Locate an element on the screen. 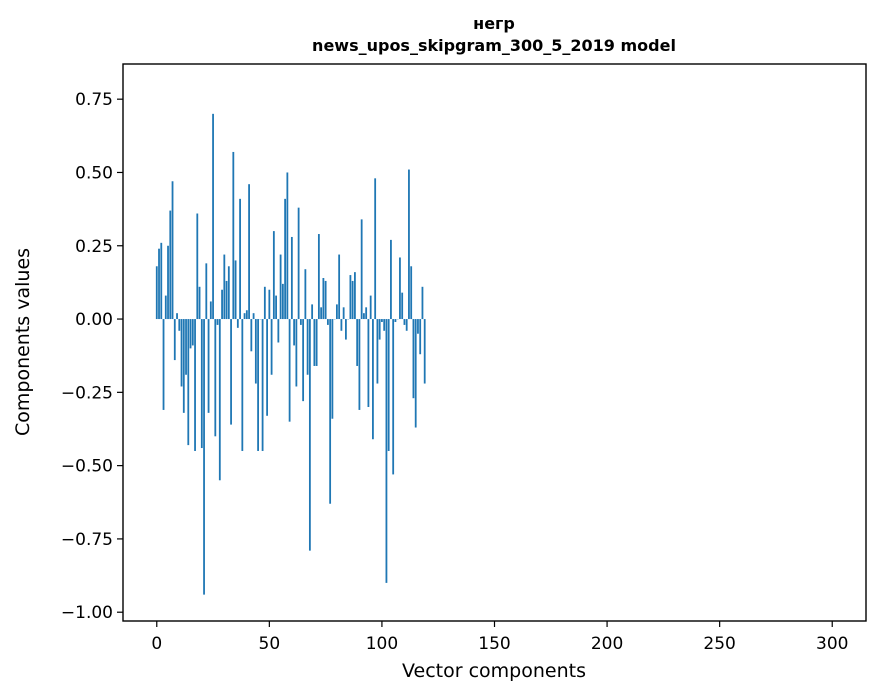 The width and height of the screenshot is (880, 696). y-axis-ticks: 0.75 0.50 0.25 0.00 −0.25 −0.50 −0.75 −1.00 is located at coordinates (92, 356).